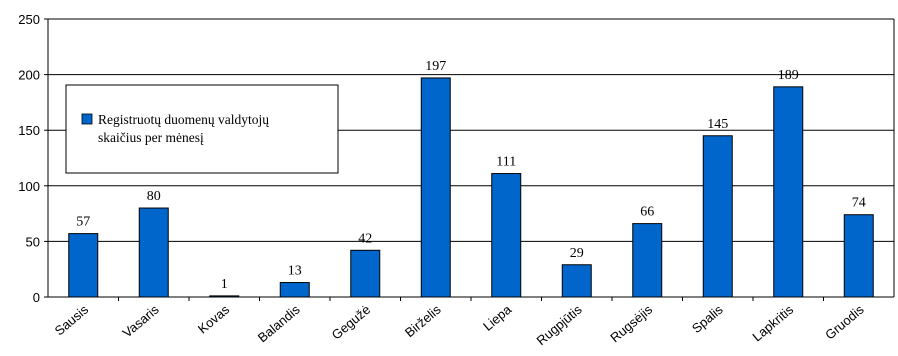  I want to click on data-label: 145, so click(717, 124).